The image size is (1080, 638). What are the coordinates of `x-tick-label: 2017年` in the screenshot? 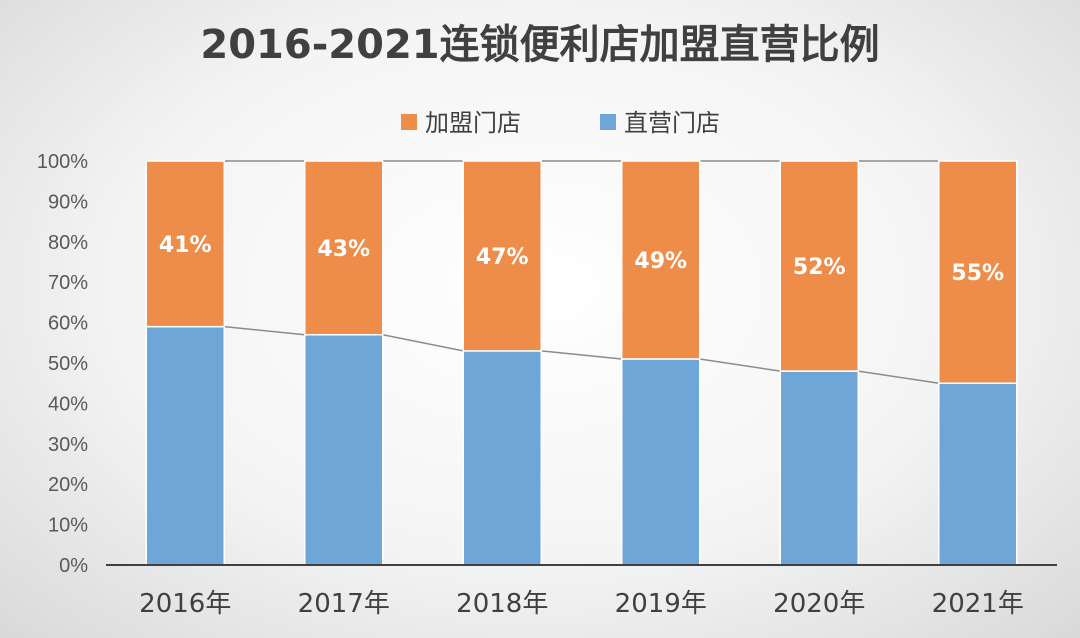 It's located at (344, 604).